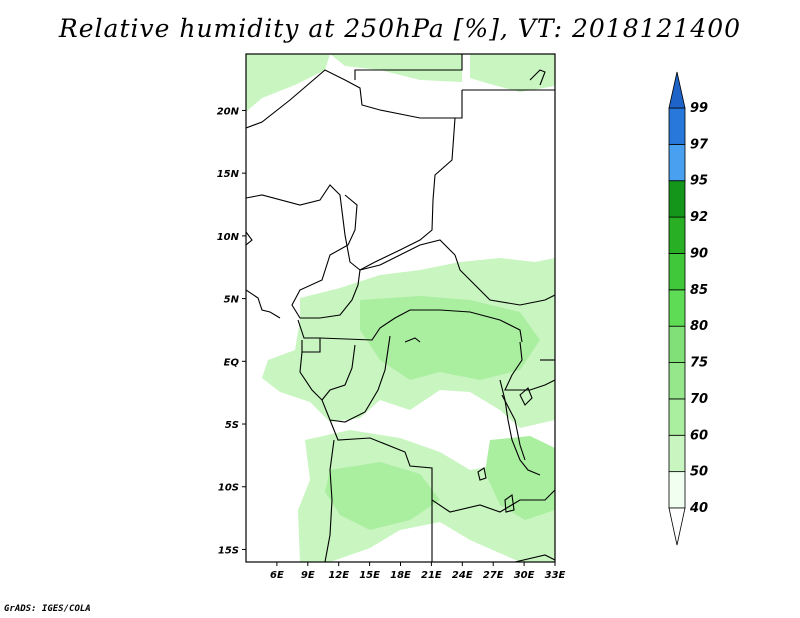  I want to click on humidity-area-northeast, so click(512, 73).